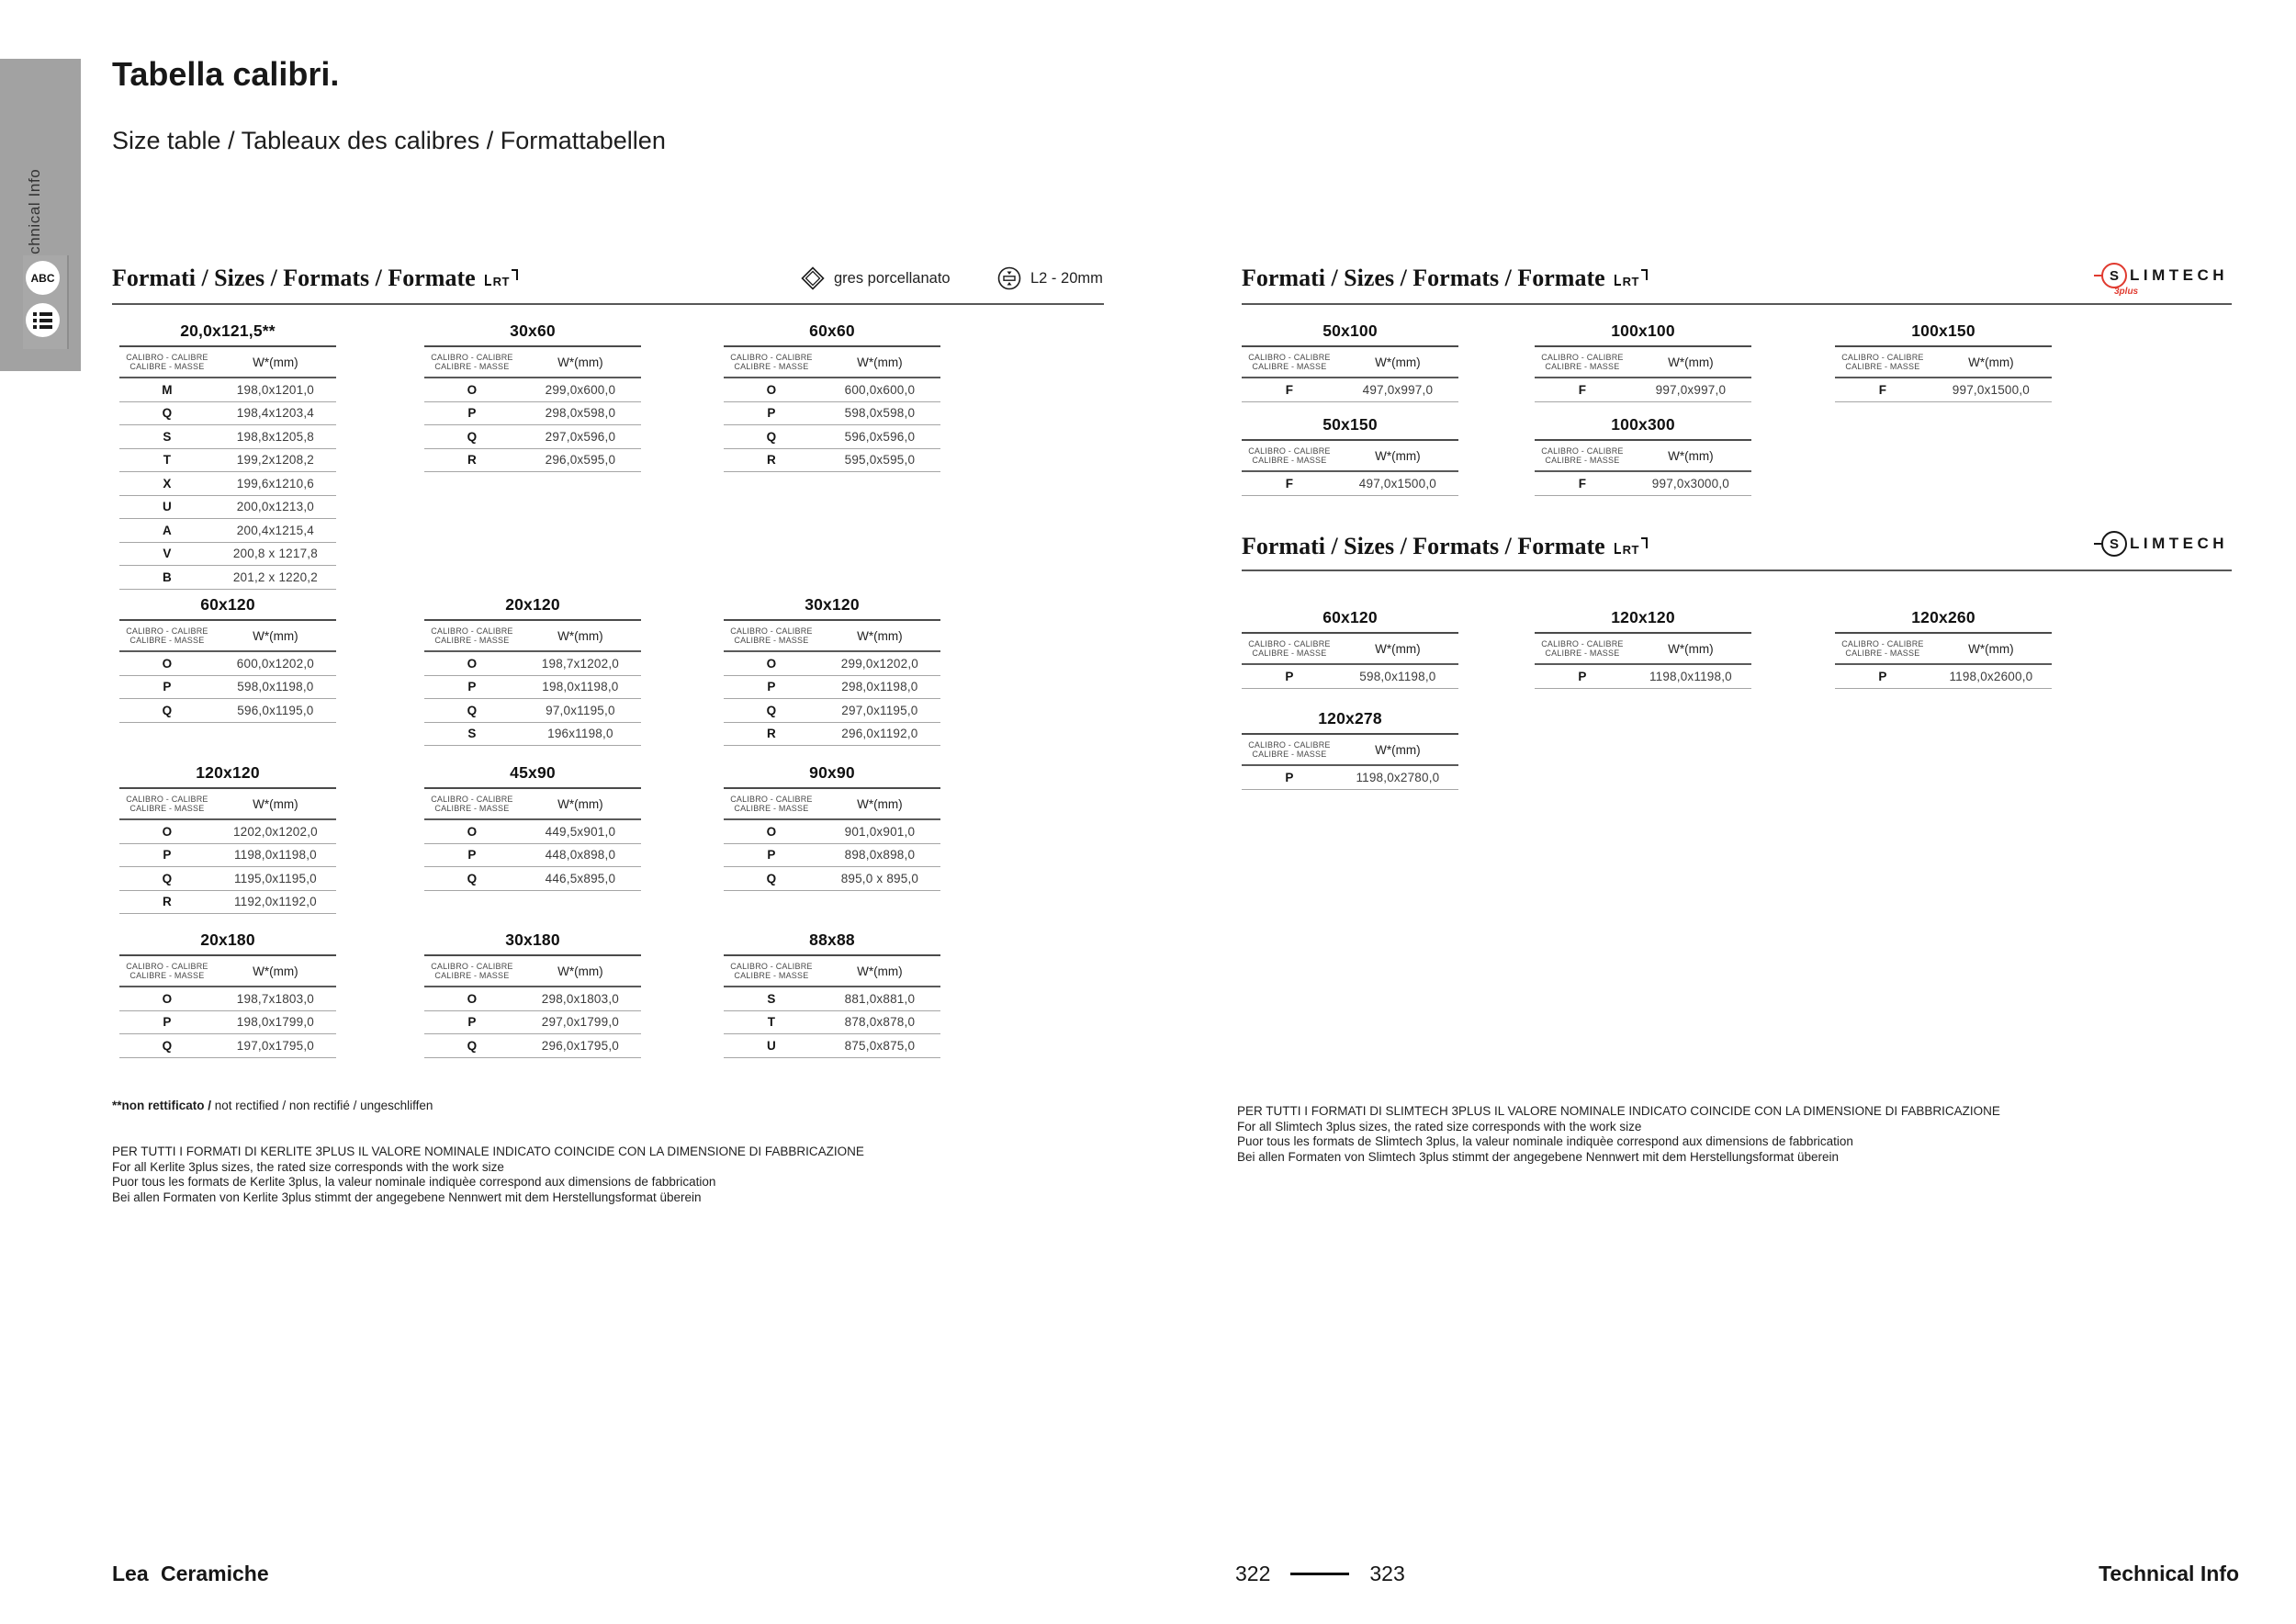  What do you see at coordinates (532, 664) in the screenshot?
I see `table-row: O 198,7x1202,0` at bounding box center [532, 664].